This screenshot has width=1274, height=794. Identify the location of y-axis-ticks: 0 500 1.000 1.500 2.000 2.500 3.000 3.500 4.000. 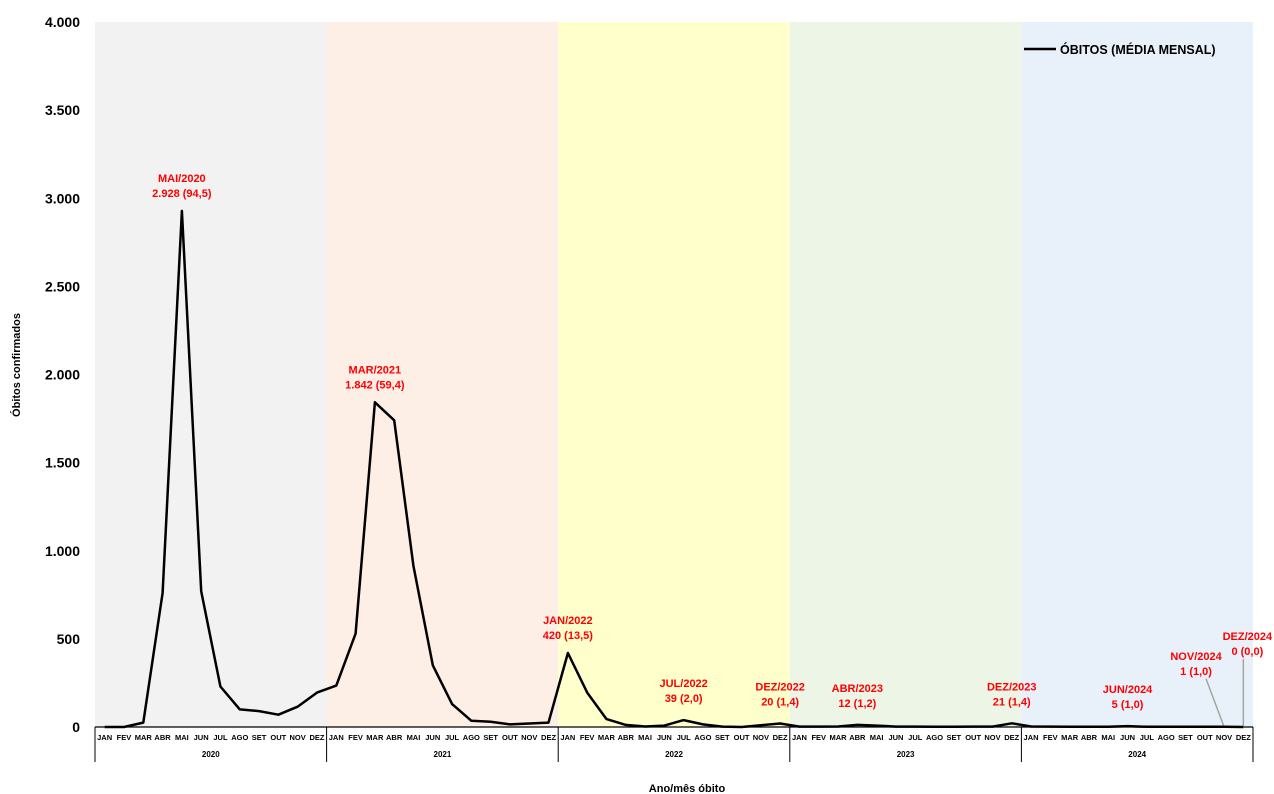
(62, 374).